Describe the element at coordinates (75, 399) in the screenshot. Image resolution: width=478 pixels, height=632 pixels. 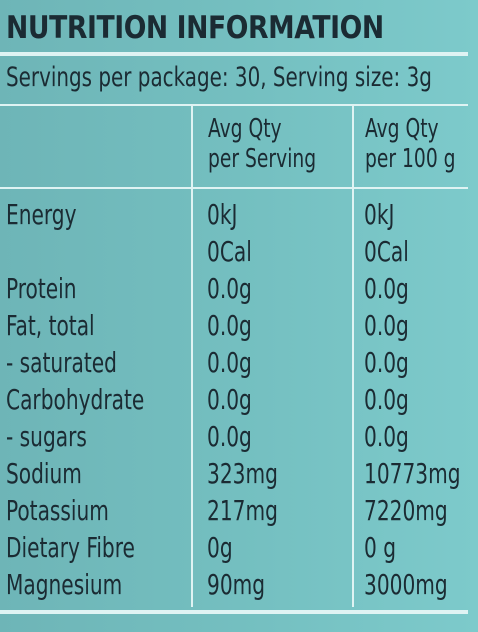
I see `nutrient-name: Carbohydrate` at that location.